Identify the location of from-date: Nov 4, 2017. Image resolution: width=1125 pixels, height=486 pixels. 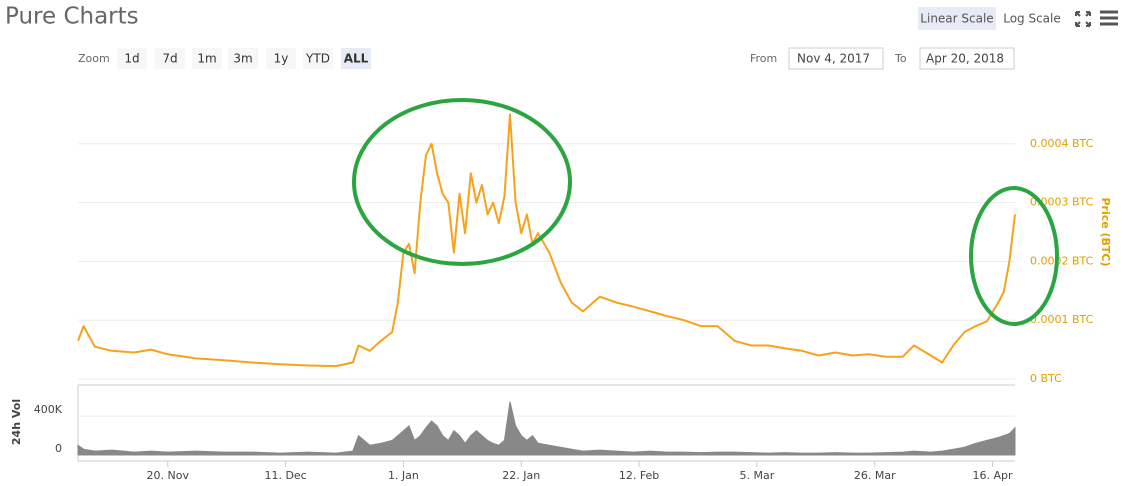
(833, 59).